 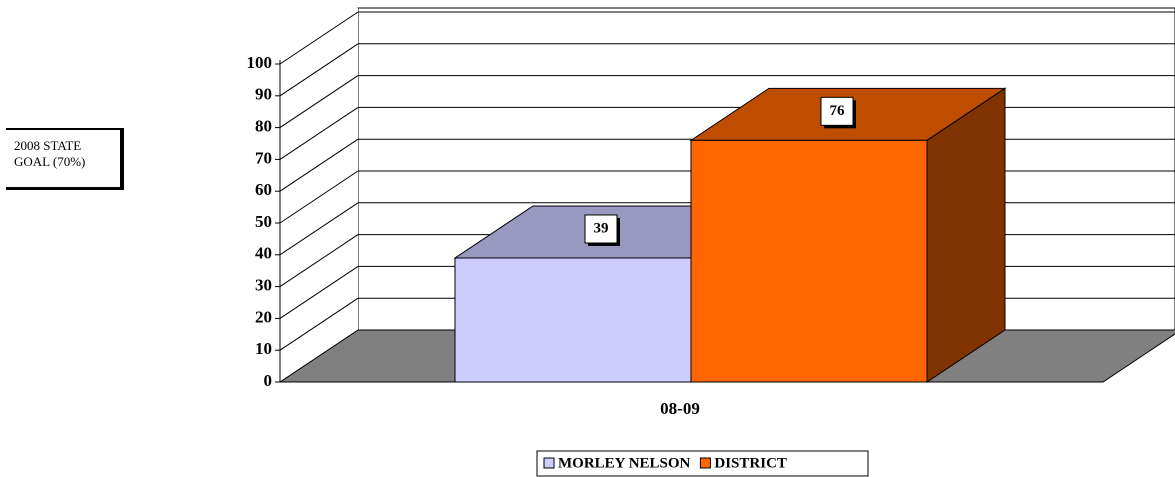 I want to click on y-tick-label: 70, so click(x=263, y=157).